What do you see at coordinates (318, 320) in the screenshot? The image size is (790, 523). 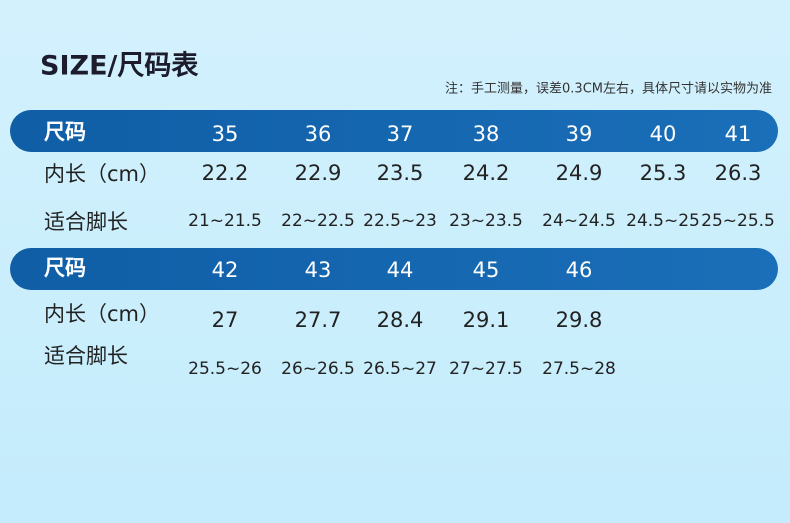 I see `cell: 27.7` at bounding box center [318, 320].